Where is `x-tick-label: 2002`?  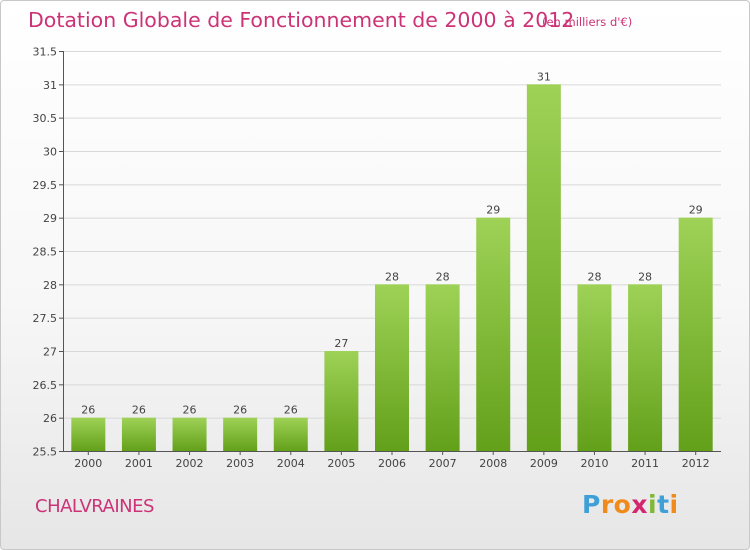 x-tick-label: 2002 is located at coordinates (190, 463).